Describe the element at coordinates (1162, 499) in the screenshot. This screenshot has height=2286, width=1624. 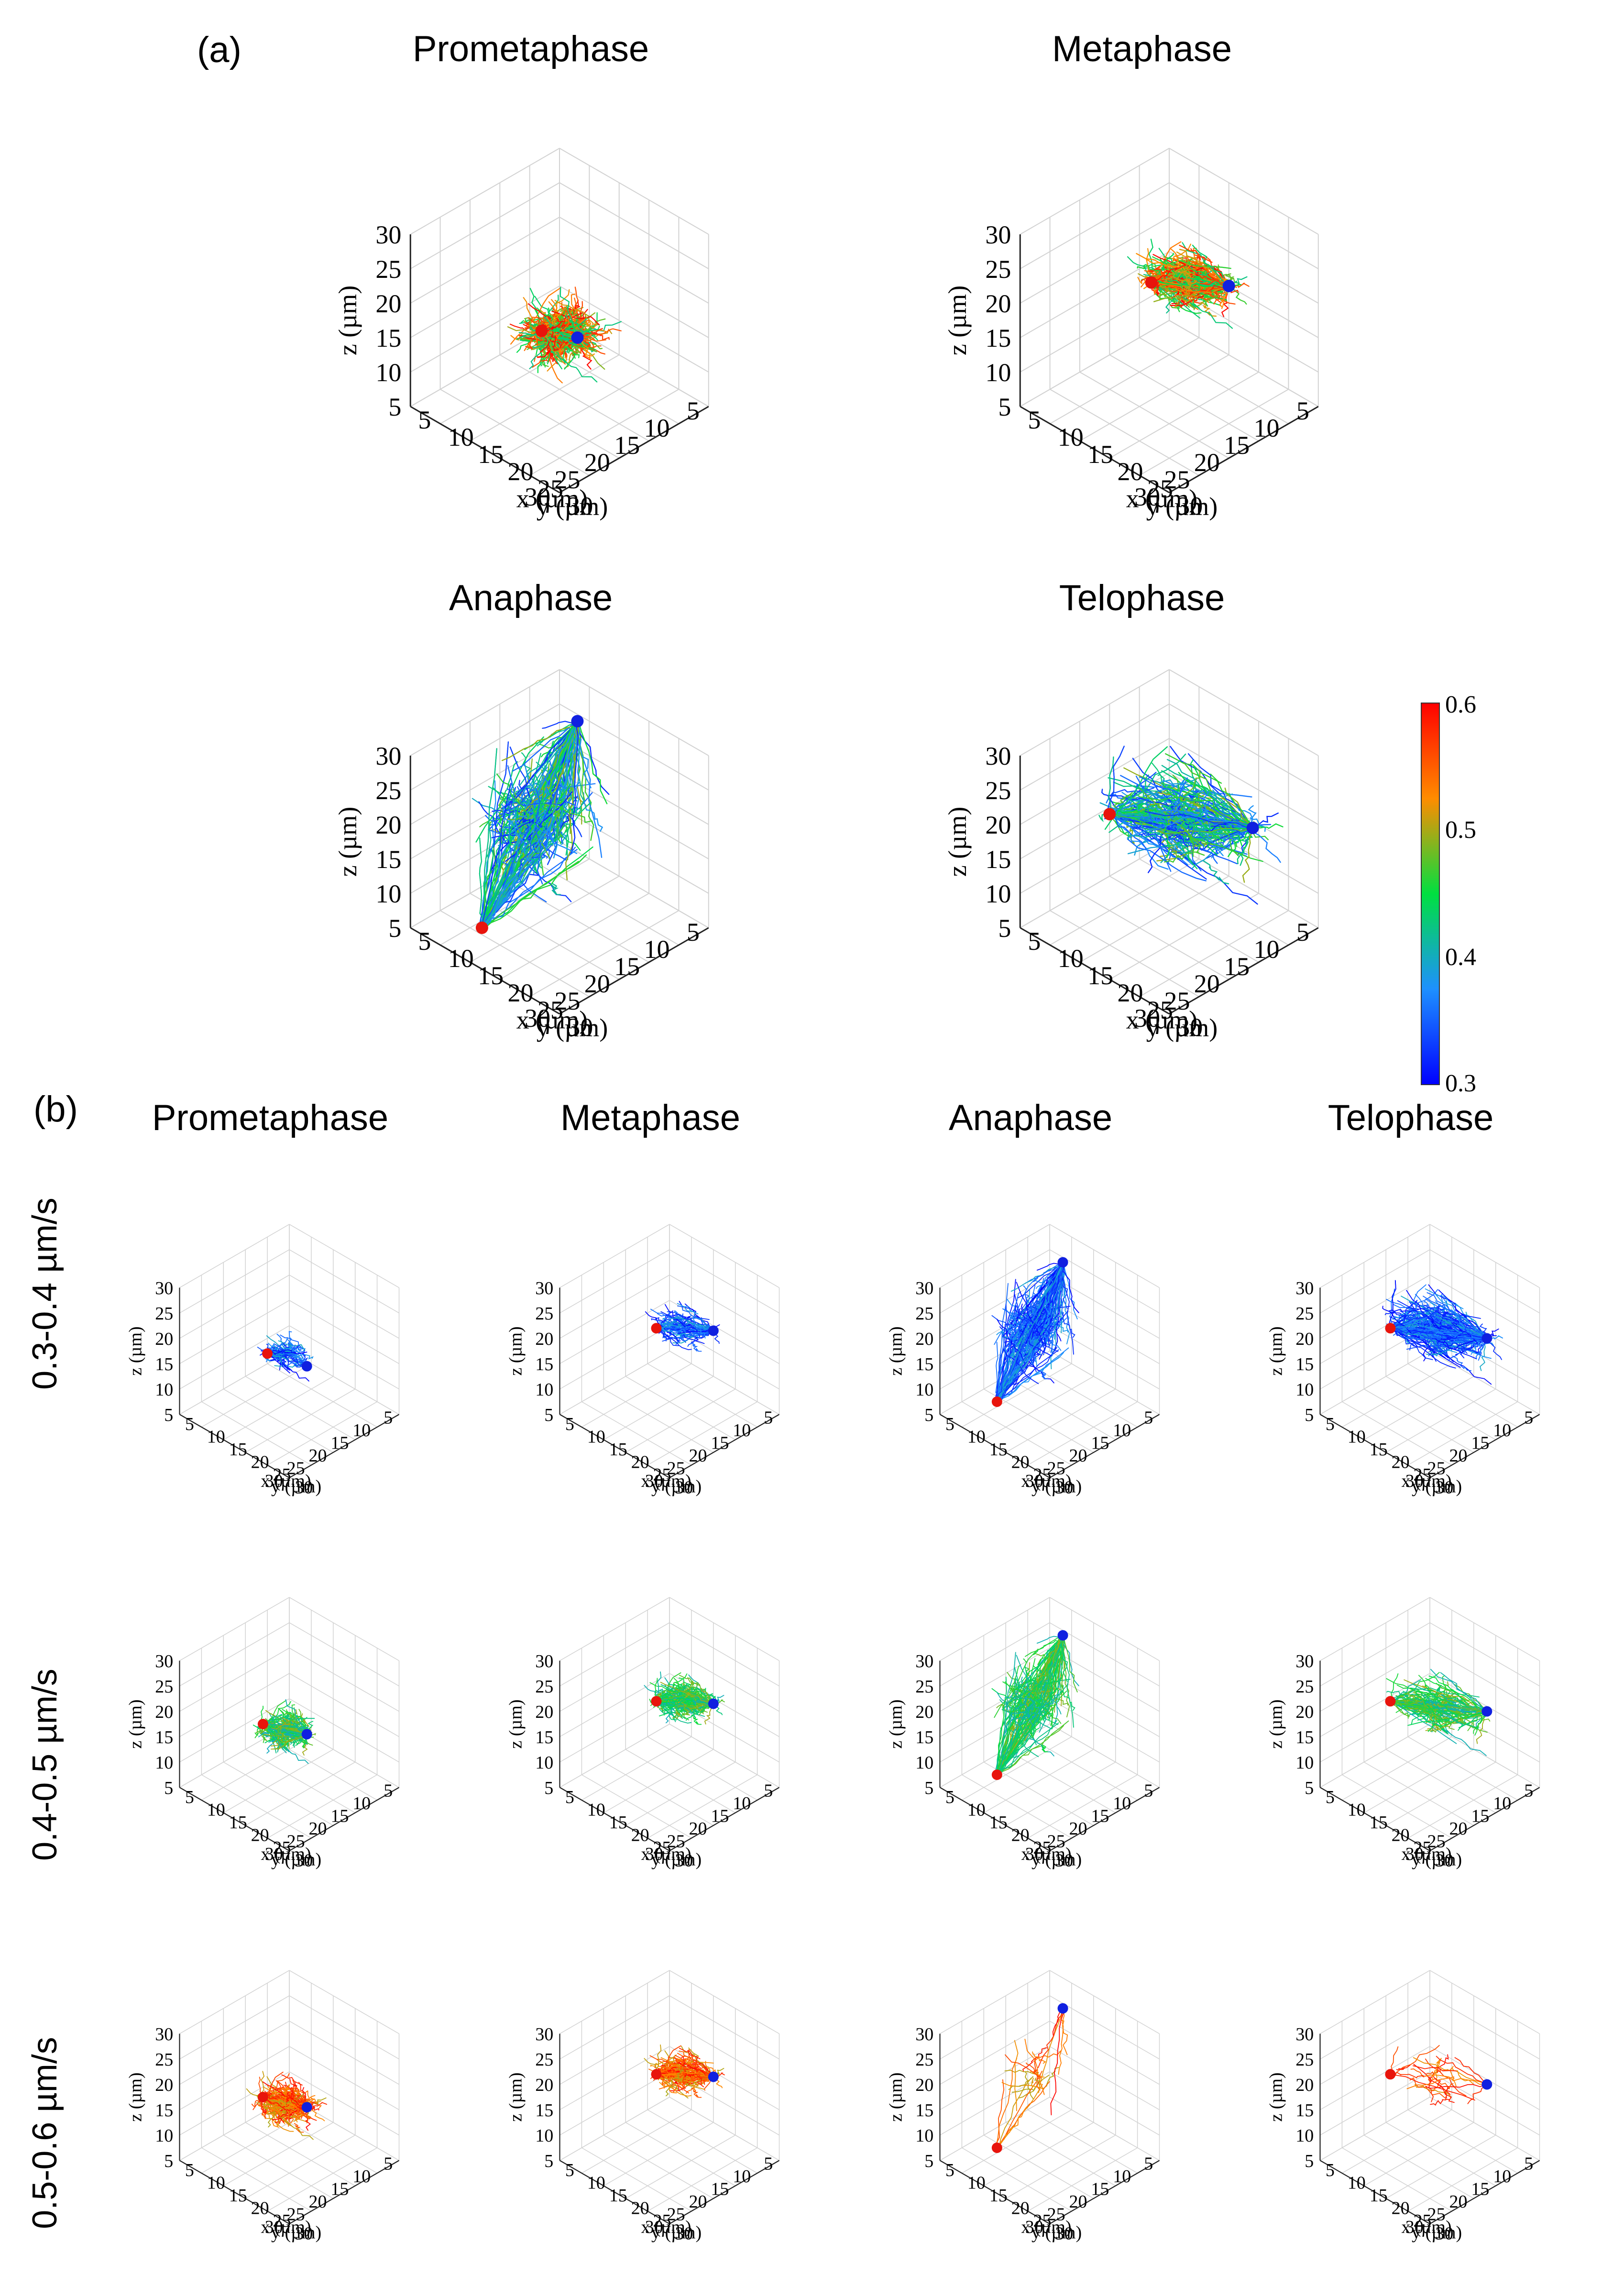
I see `x-axis-label: x (µm)` at that location.